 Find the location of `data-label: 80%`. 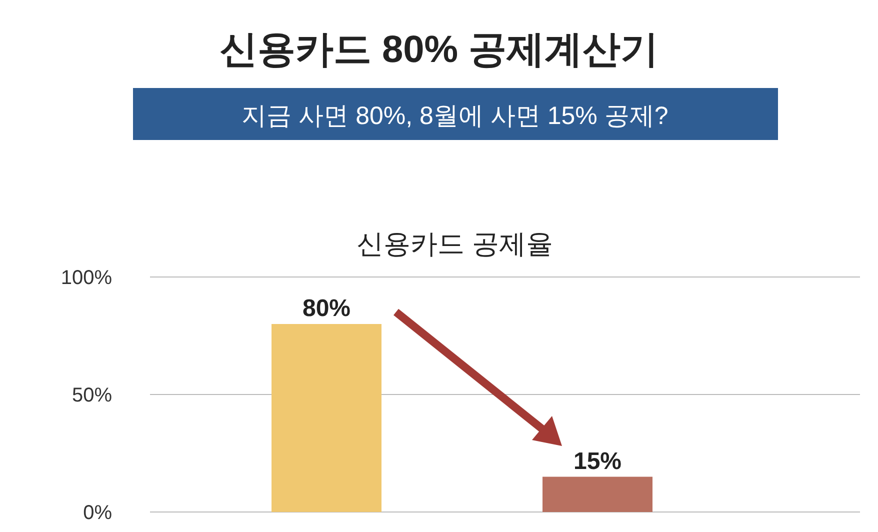

data-label: 80% is located at coordinates (326, 308).